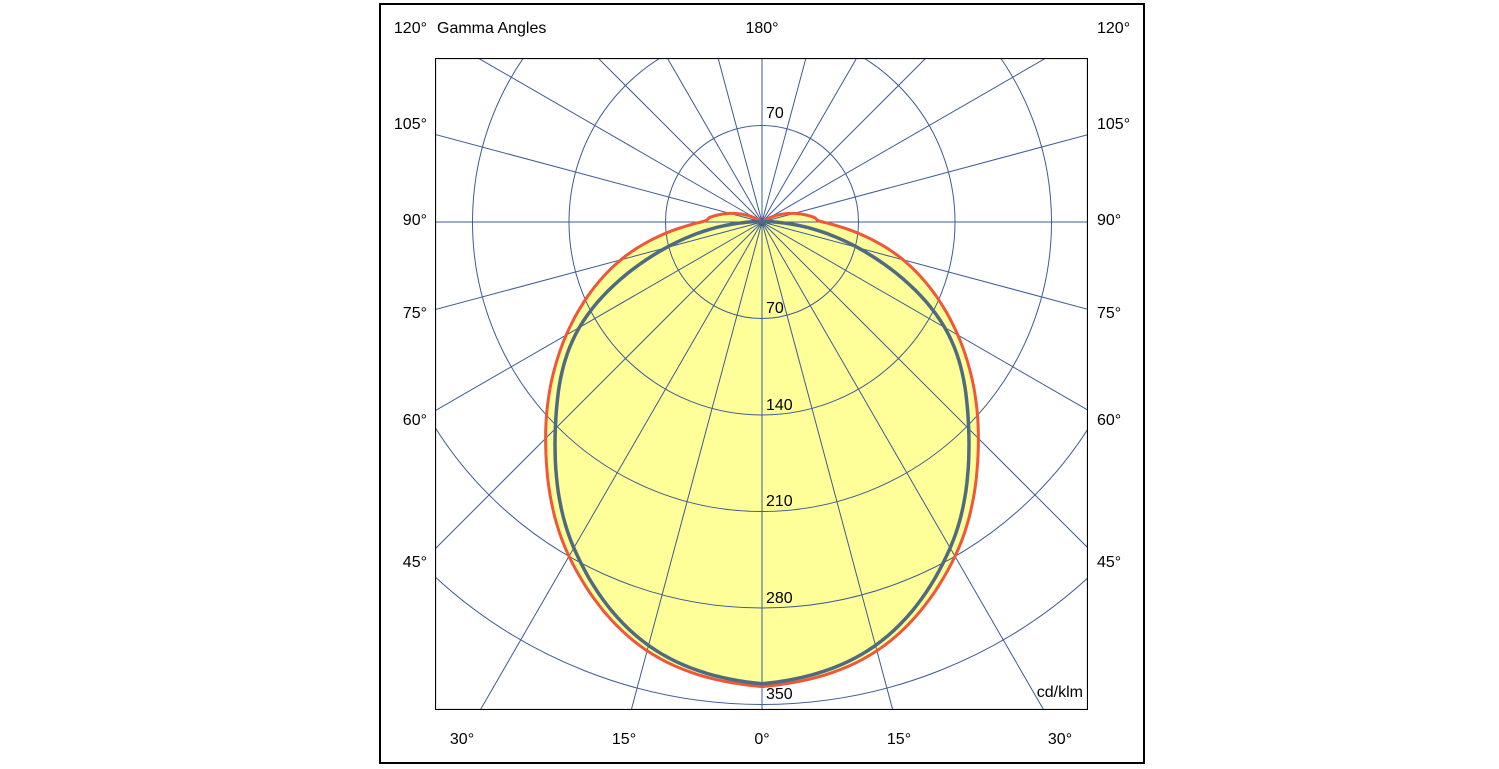 The width and height of the screenshot is (1499, 769). What do you see at coordinates (1059, 692) in the screenshot?
I see `unit-label: cd/klm` at bounding box center [1059, 692].